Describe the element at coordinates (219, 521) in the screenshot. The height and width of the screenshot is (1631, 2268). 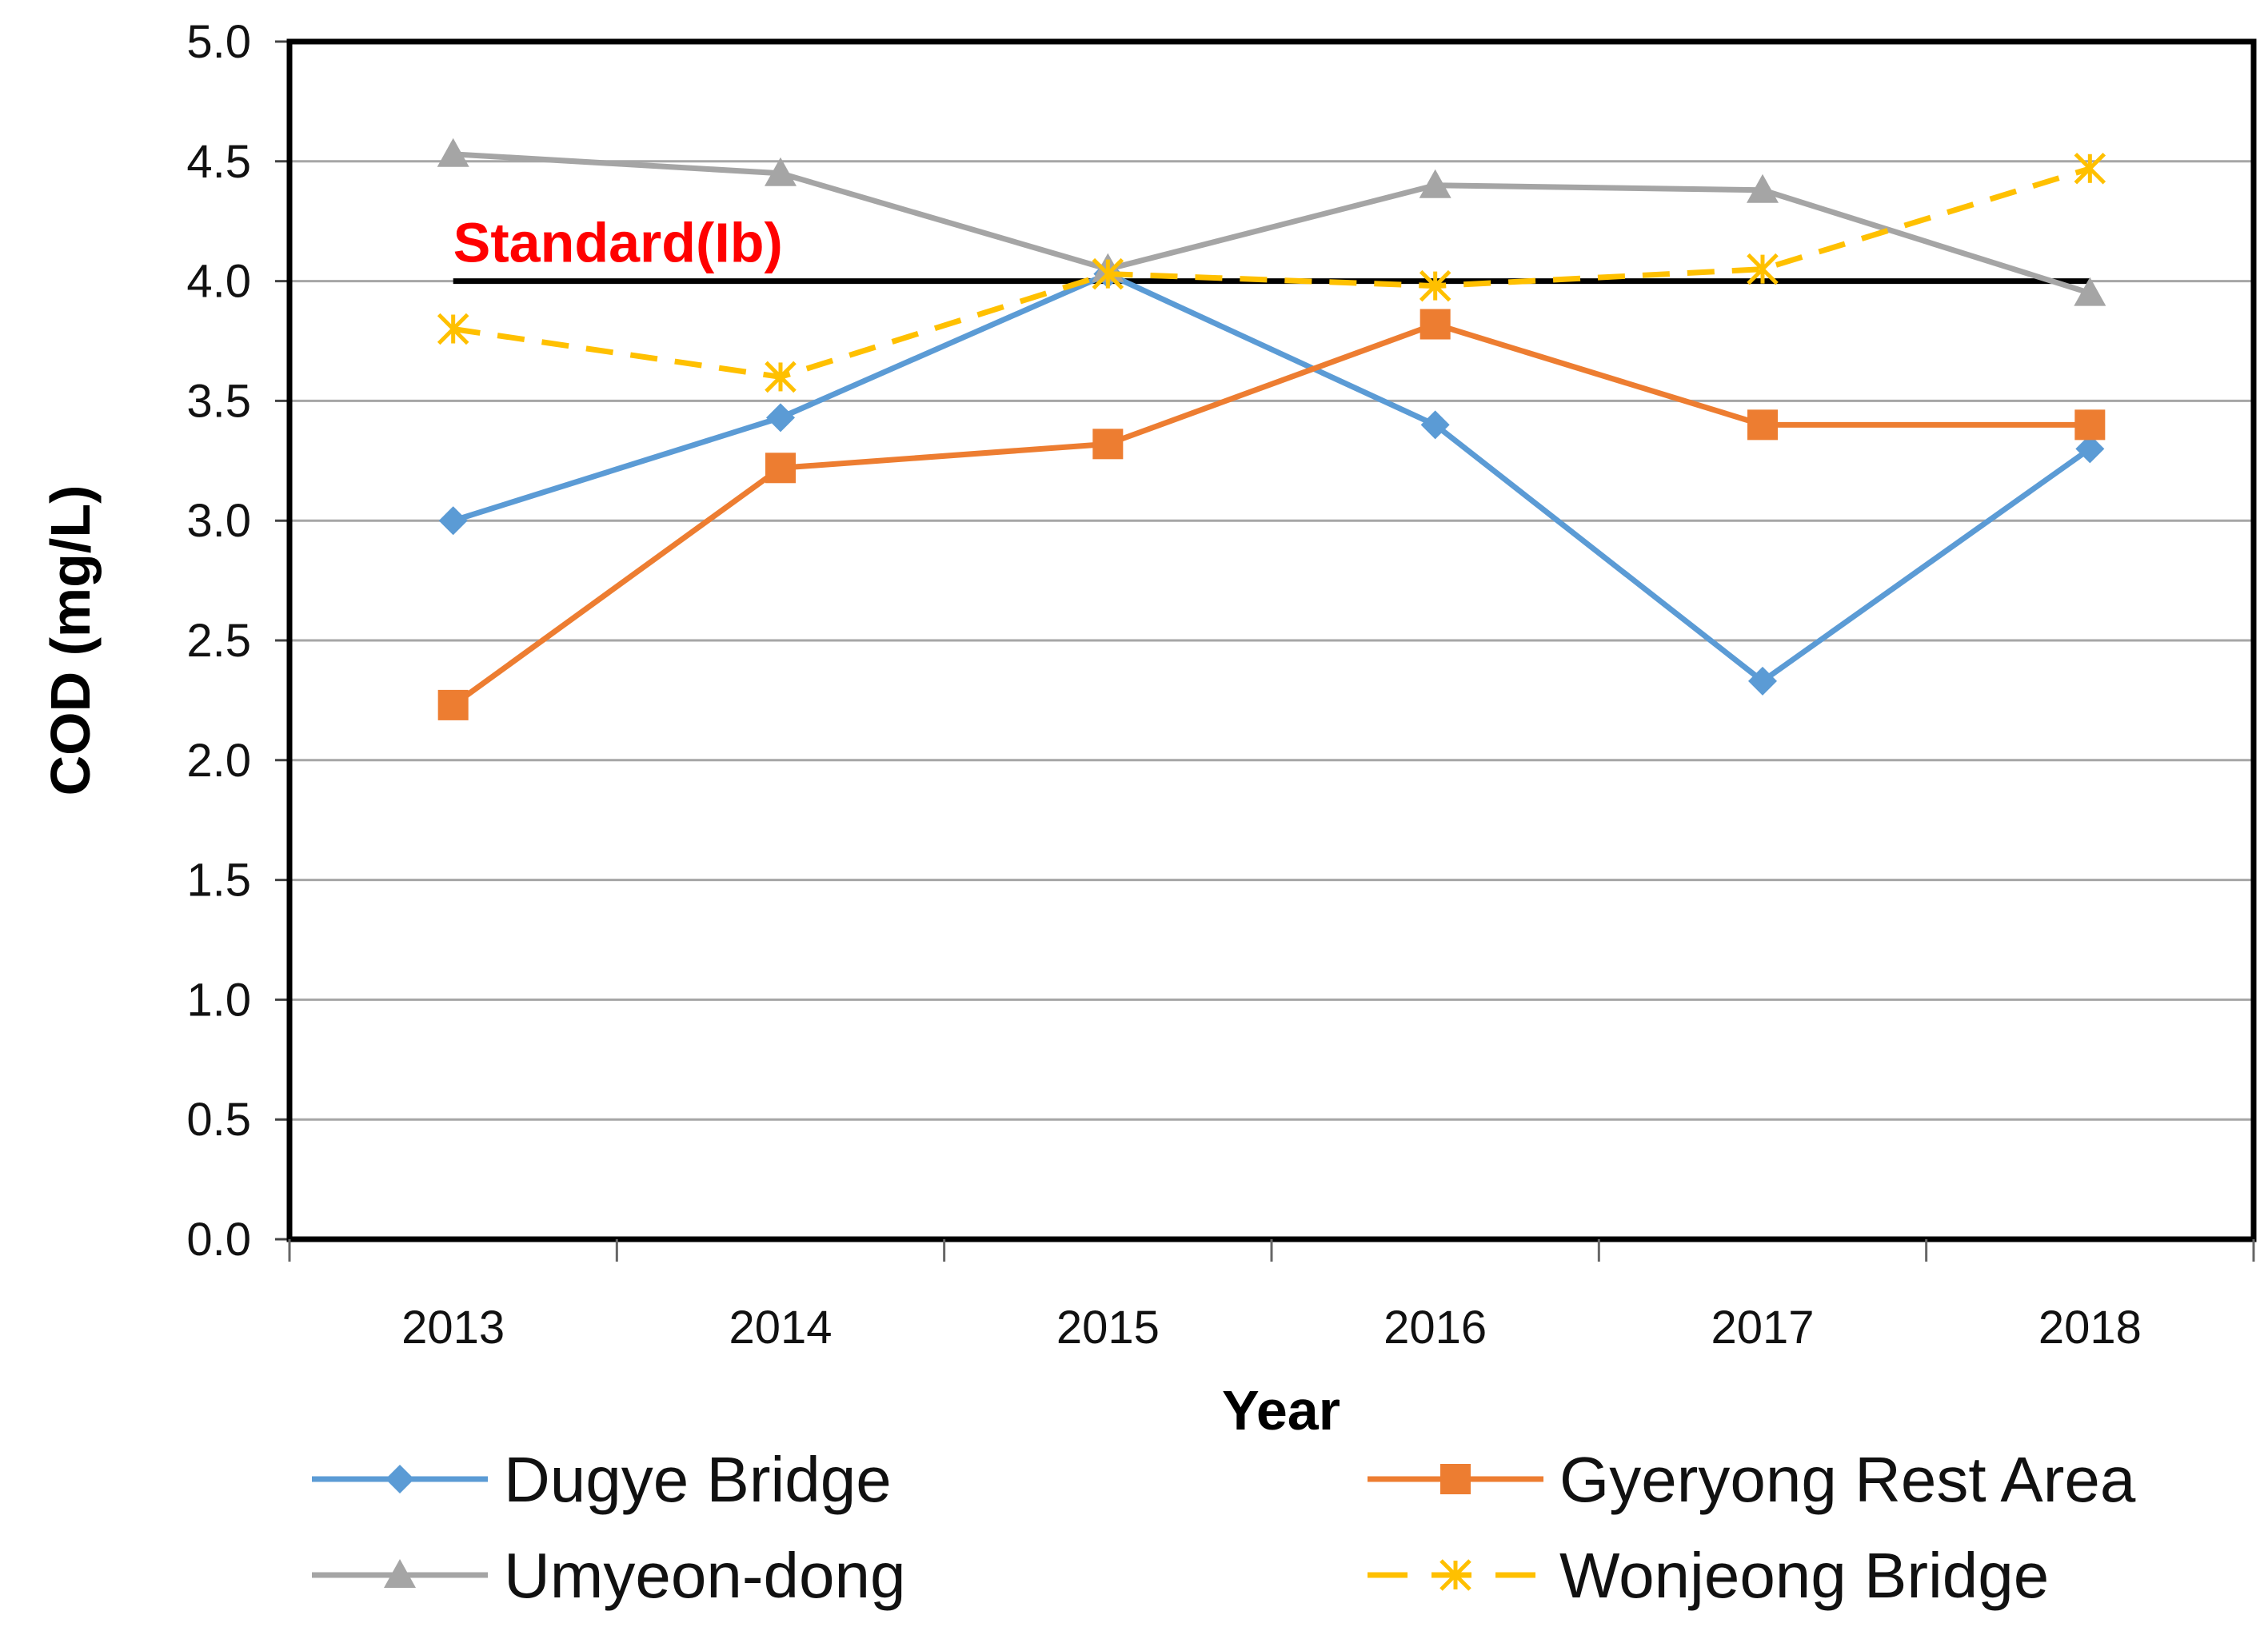
I see `y-tick-label: 3.0` at that location.